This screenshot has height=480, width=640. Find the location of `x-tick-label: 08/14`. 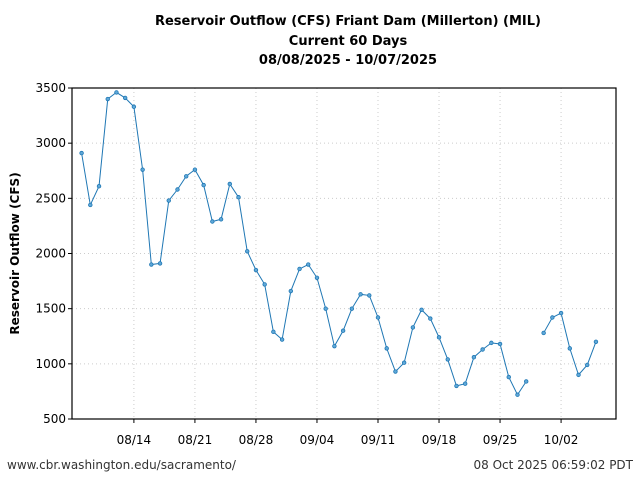

x-tick-label: 08/14 is located at coordinates (134, 440).